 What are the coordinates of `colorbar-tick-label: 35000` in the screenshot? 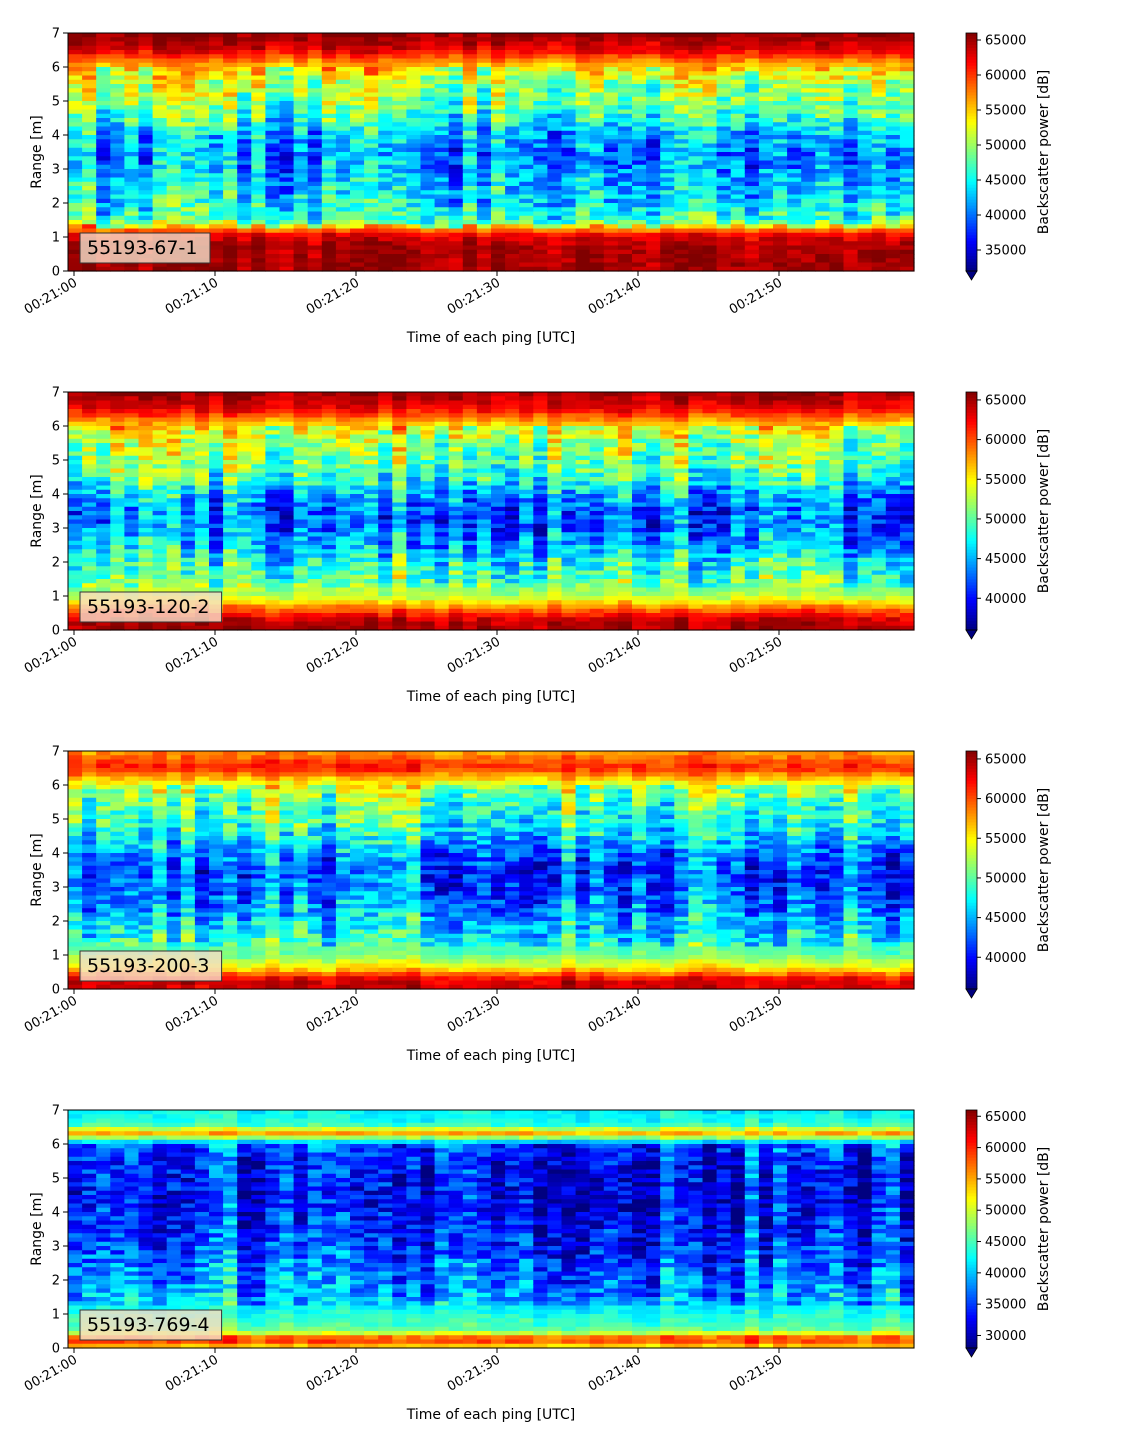 It's located at (1005, 251).